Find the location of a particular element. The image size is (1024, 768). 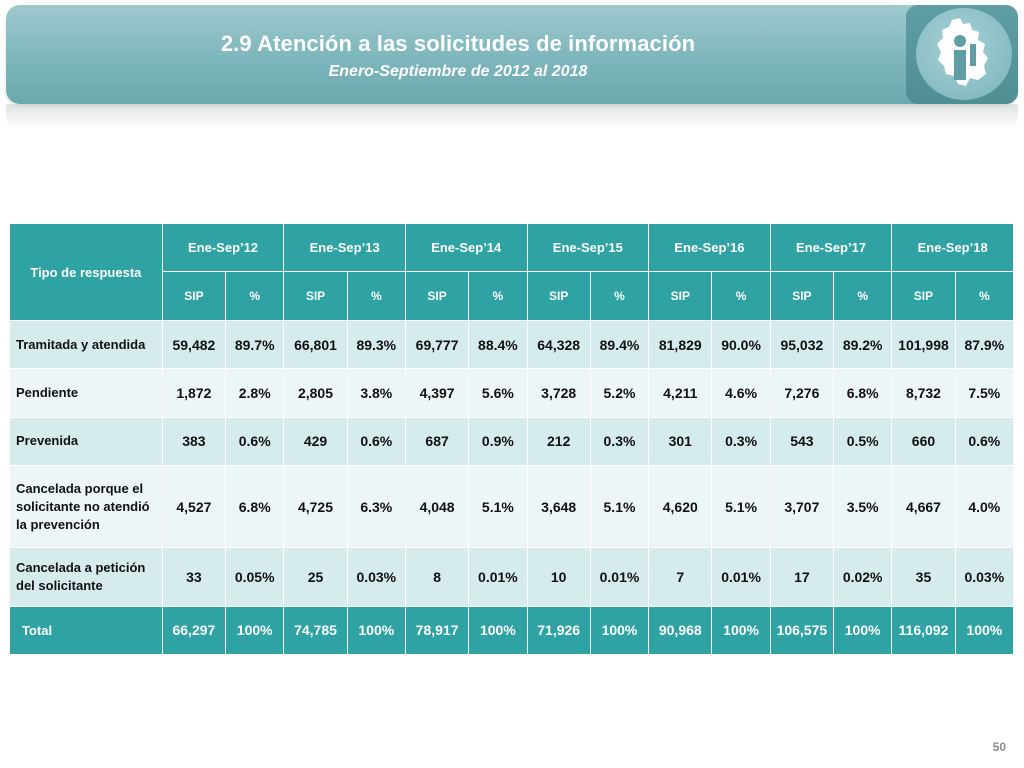

header-period: Ene-Sep’16 is located at coordinates (709, 247).